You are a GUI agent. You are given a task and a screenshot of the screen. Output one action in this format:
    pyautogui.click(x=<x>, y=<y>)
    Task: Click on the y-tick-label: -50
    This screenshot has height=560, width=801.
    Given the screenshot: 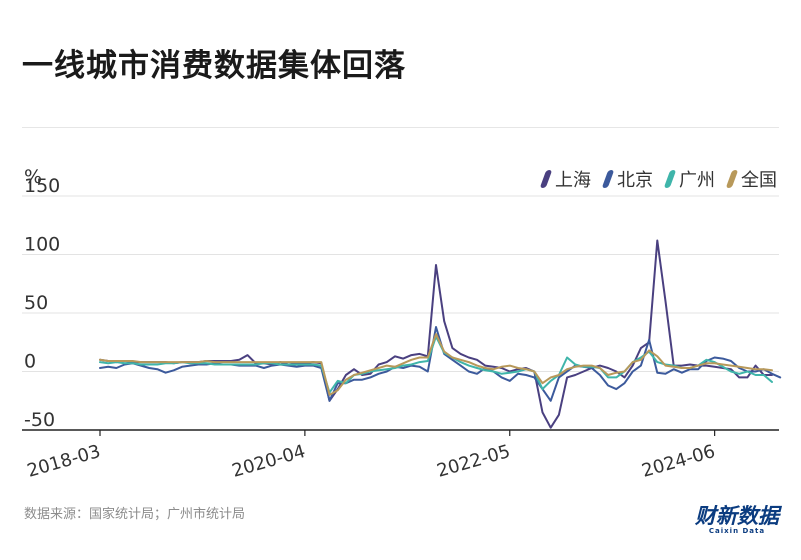 What is the action you would take?
    pyautogui.click(x=39, y=420)
    